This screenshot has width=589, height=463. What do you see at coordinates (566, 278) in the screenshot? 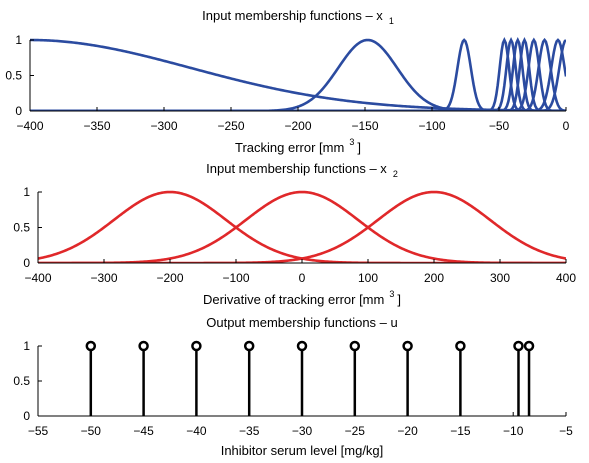
I see `x-tick-label: 400` at bounding box center [566, 278].